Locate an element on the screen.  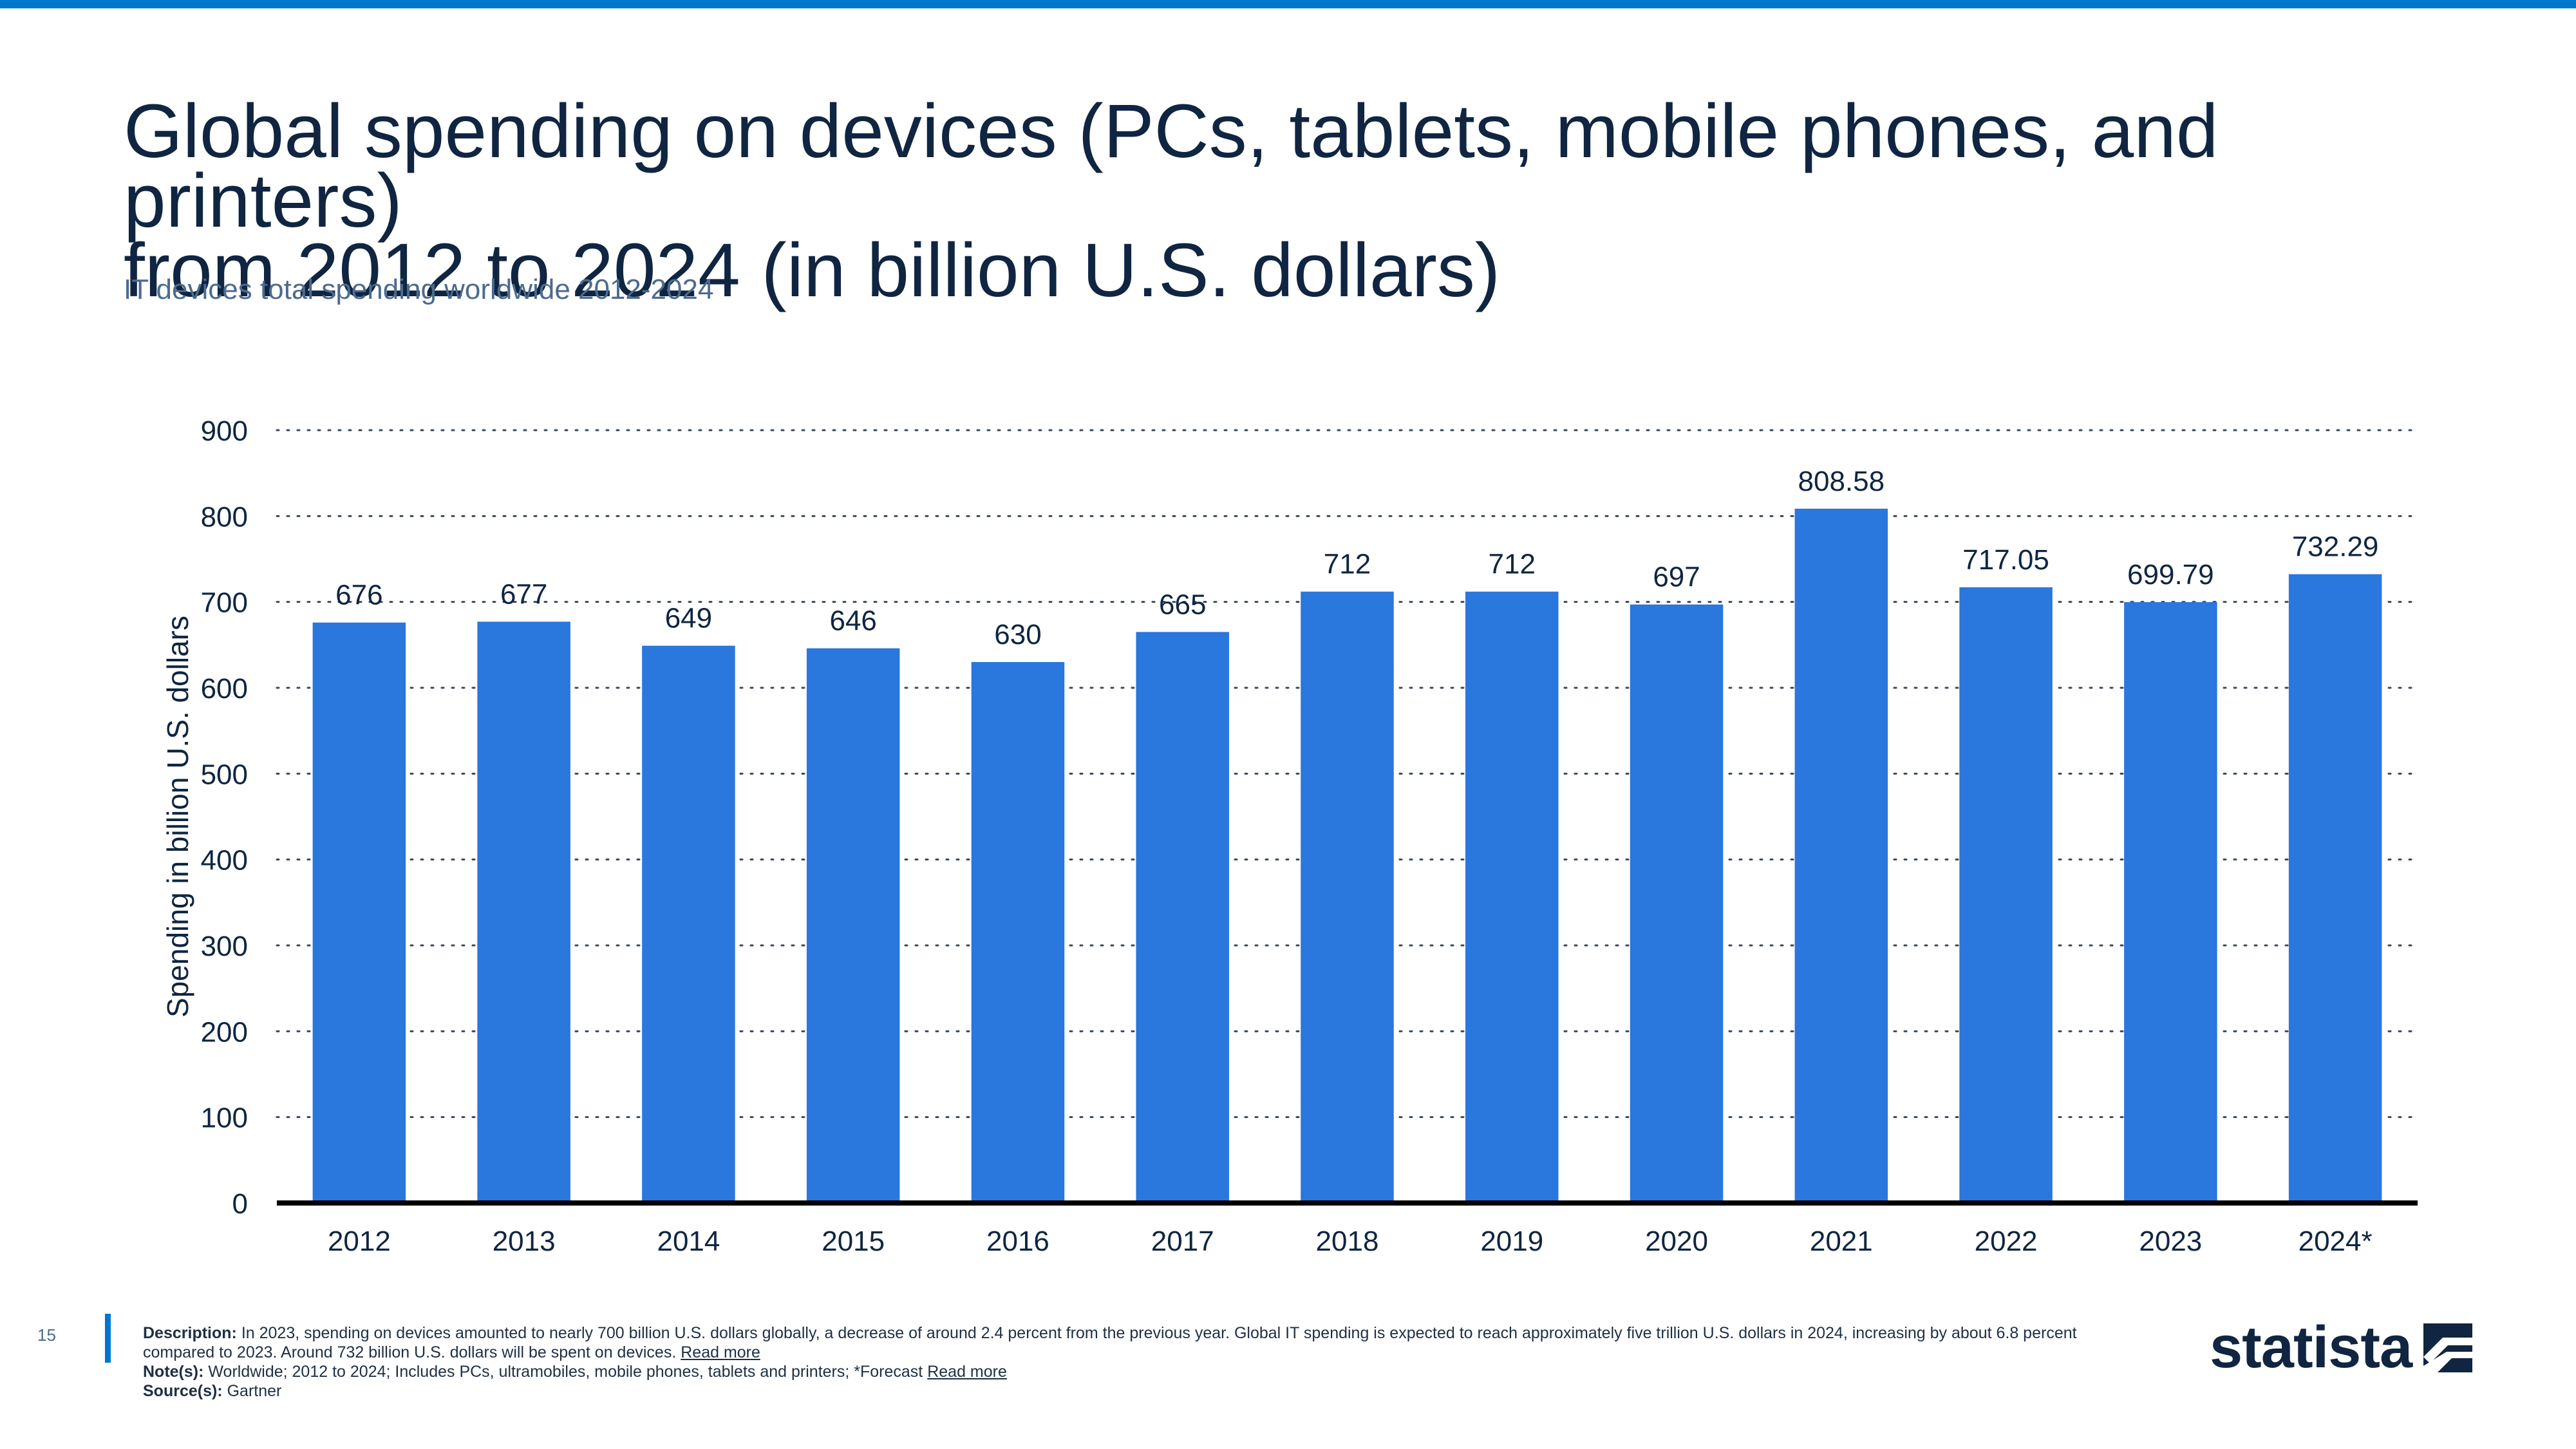
notes-label: Note(s): is located at coordinates (173, 1372).